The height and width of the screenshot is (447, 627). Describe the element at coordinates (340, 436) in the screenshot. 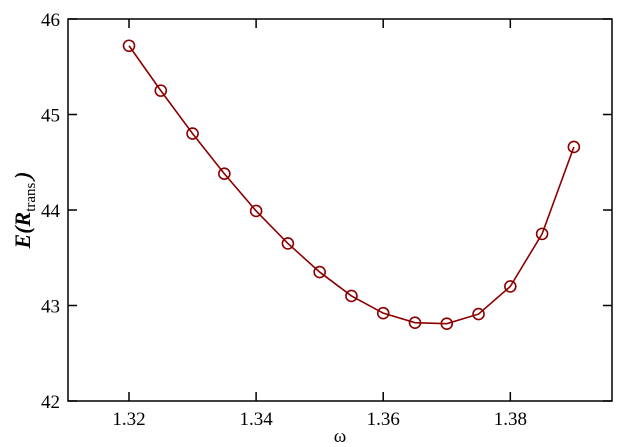

I see `x-axis-label: ω` at that location.